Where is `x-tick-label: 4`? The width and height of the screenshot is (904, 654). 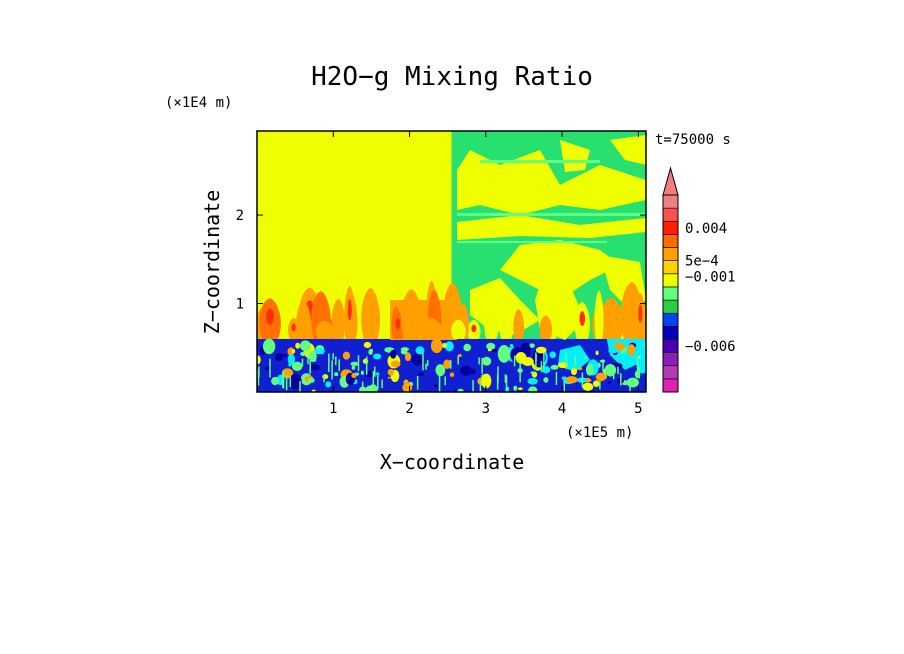 x-tick-label: 4 is located at coordinates (562, 409).